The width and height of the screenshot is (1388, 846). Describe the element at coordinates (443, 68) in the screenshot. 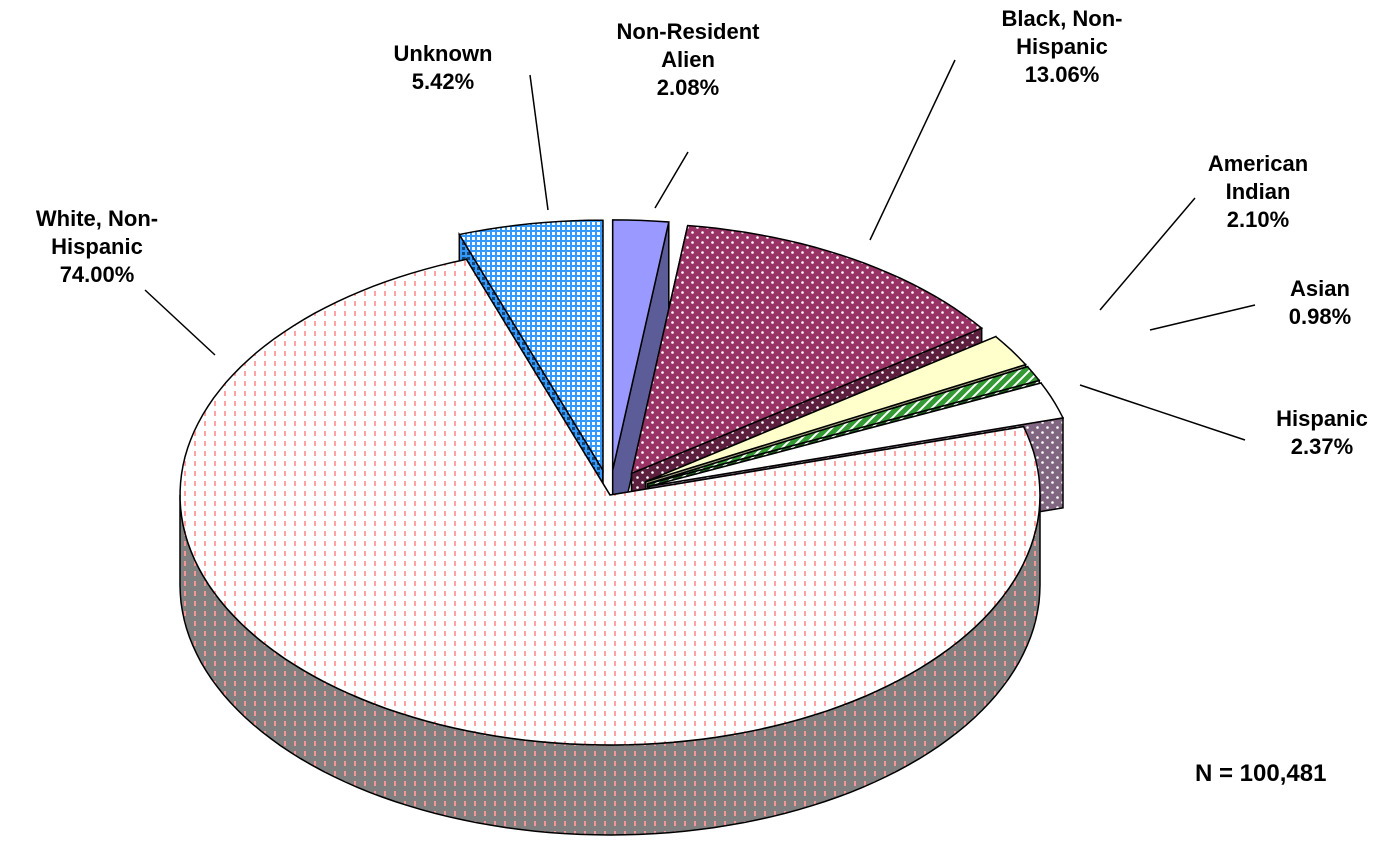

I see `slice-label: Unknown 5.42%` at that location.